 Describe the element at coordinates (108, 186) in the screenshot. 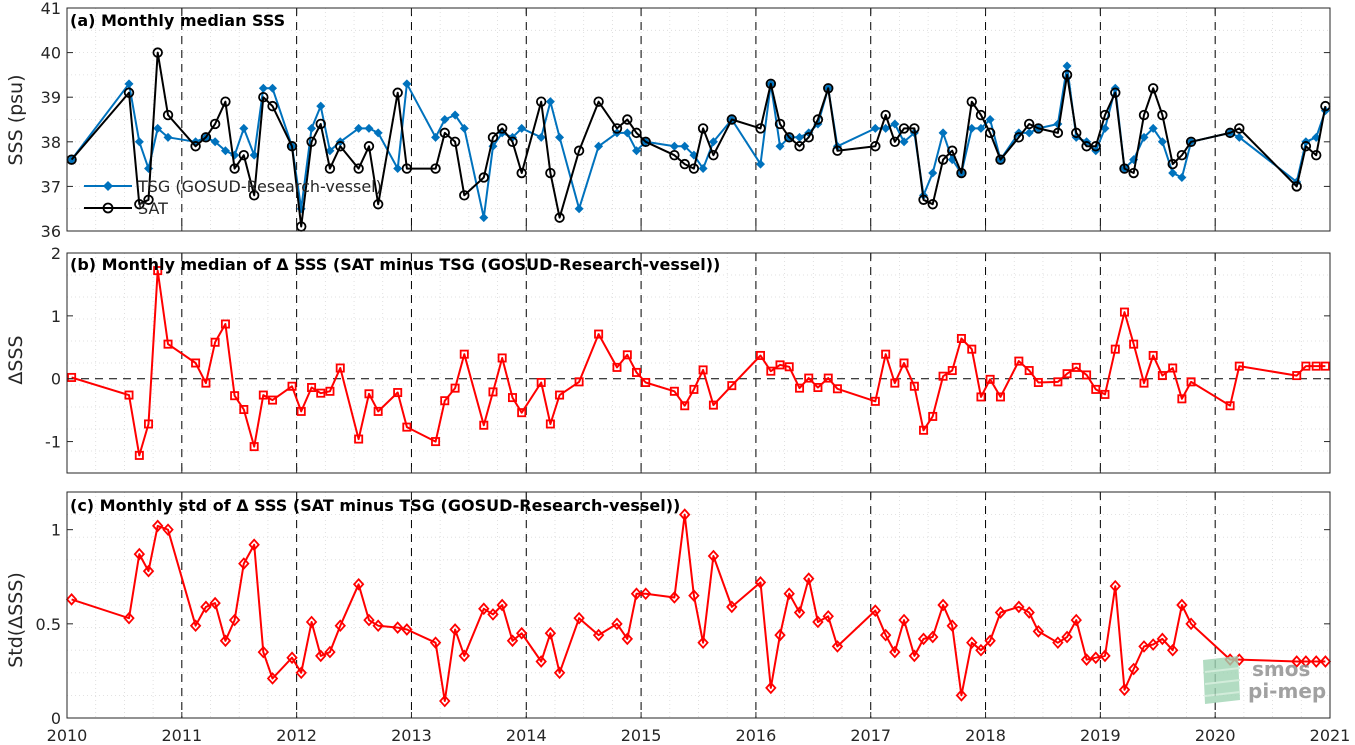

I see `legend-marker-tsg` at that location.